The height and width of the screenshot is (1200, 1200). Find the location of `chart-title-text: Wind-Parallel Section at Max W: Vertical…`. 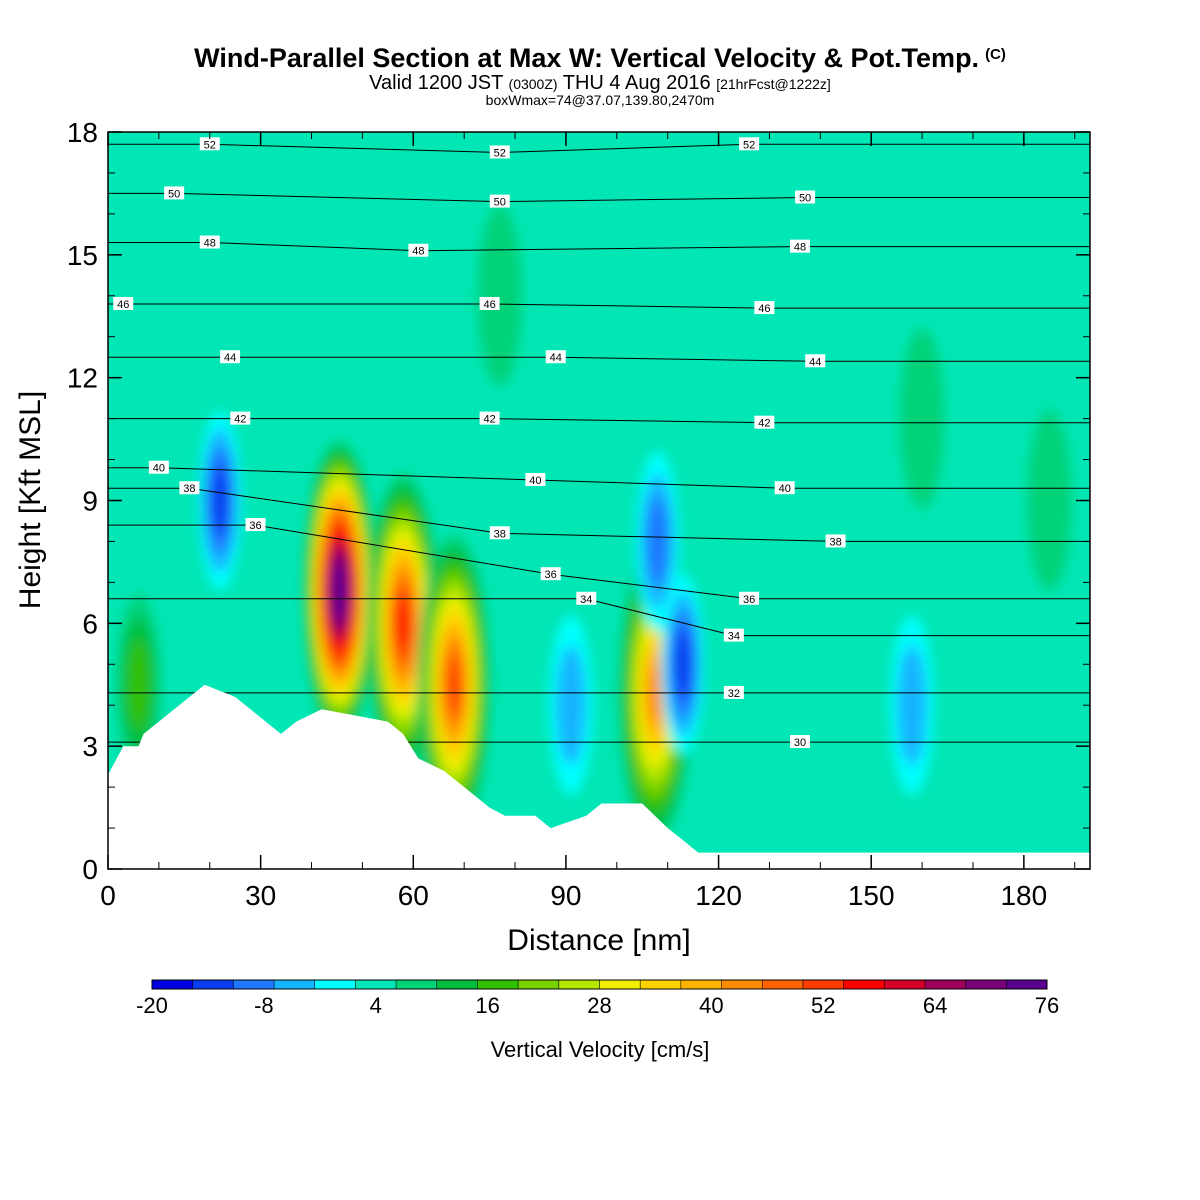

chart-title-text: Wind-Parallel Section at Max W: Vertical… is located at coordinates (587, 58).